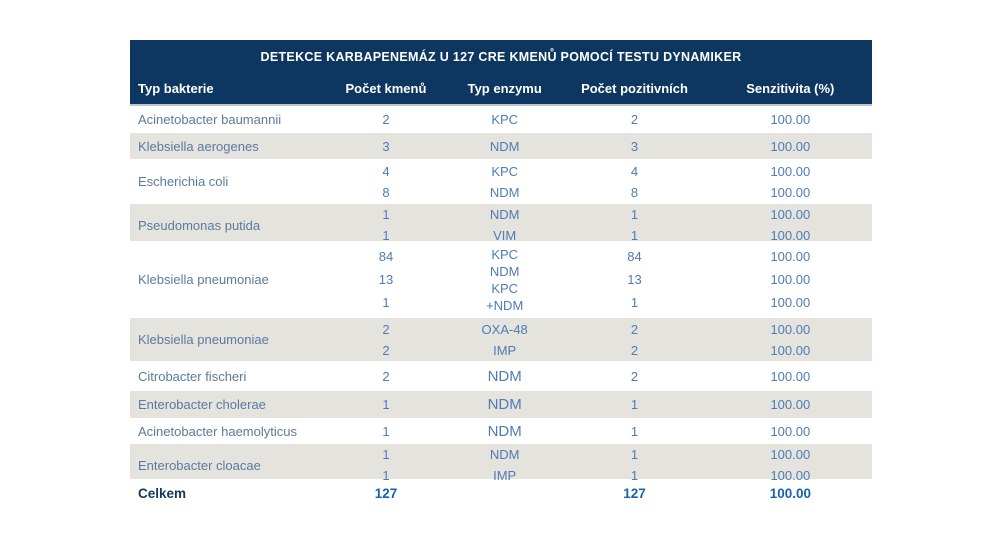 Image resolution: width=1000 pixels, height=546 pixels. Describe the element at coordinates (505, 279) in the screenshot. I see `enzyme-cell: KPC NDM KPC +NDM` at that location.